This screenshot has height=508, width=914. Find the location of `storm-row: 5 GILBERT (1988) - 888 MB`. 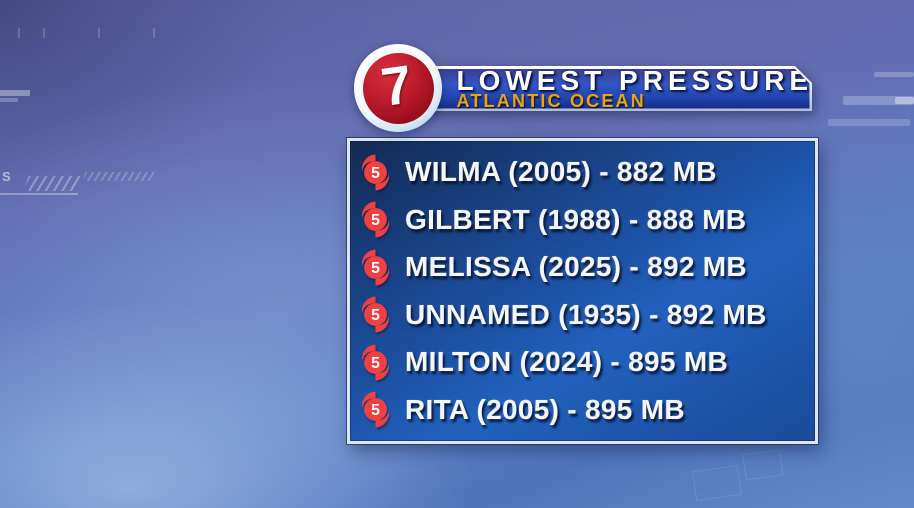

storm-row: 5 GILBERT (1988) - 888 MB is located at coordinates (584, 219).